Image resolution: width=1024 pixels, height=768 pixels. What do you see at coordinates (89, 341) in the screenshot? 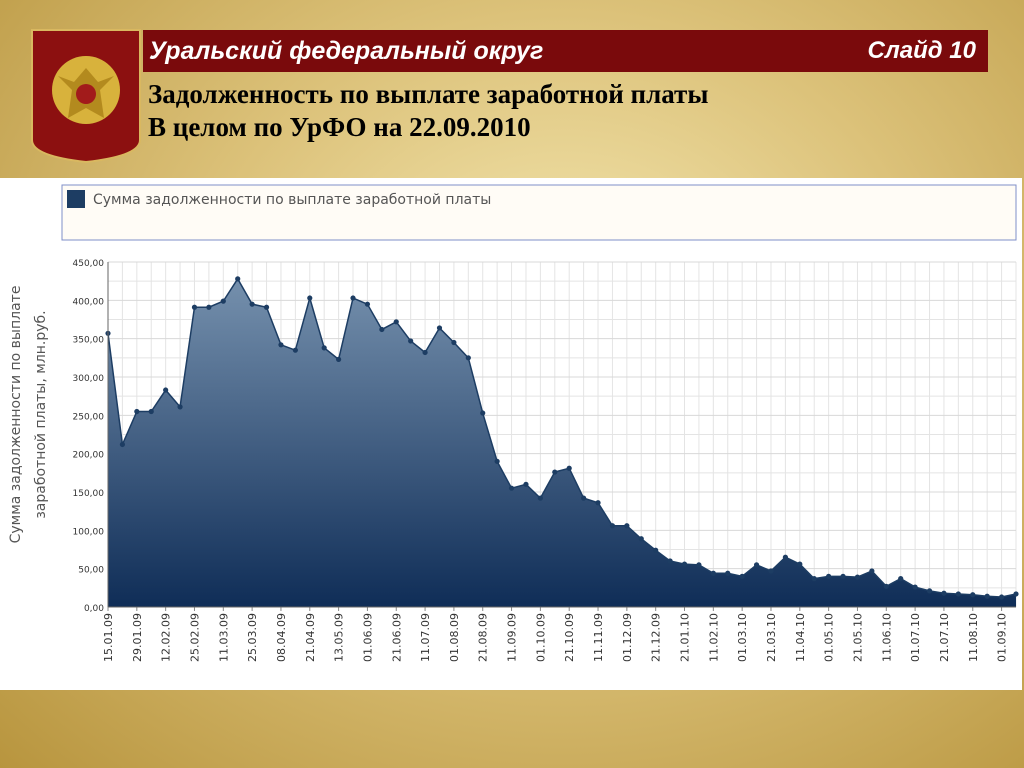
I see `y-tick-label: 350,00` at bounding box center [89, 341].